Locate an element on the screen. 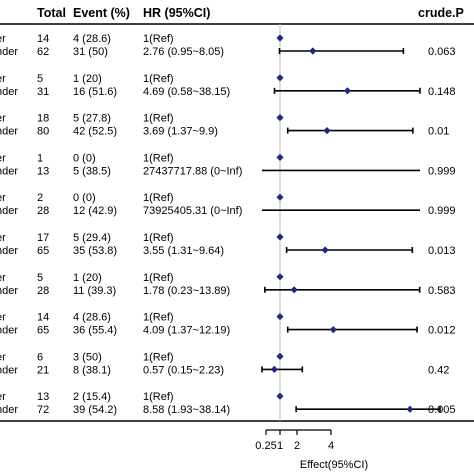  table-row: nder 31 16 (51.6) 4.69 (0.58~38.15) 0.148 is located at coordinates (228, 92).